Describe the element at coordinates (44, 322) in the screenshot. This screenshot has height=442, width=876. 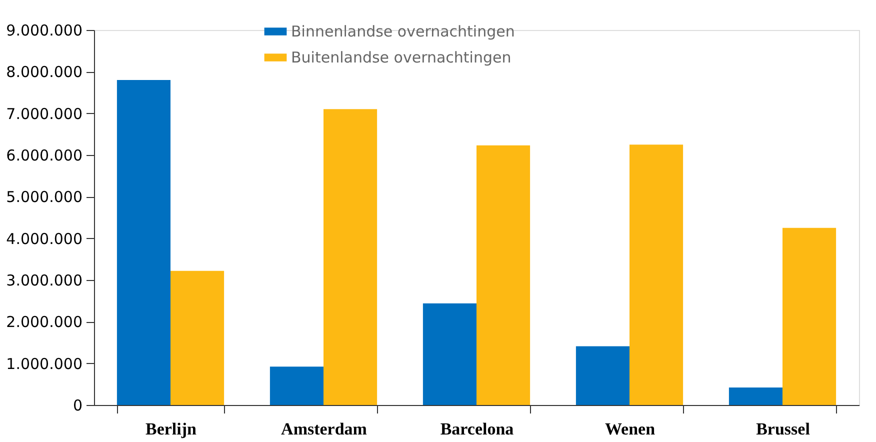
I see `y-tick-label: 2.000.000` at that location.